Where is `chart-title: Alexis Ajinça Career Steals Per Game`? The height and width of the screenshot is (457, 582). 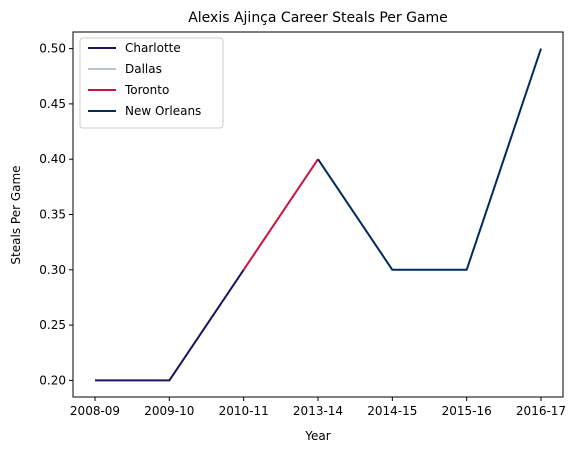 chart-title: Alexis Ajinça Career Steals Per Game is located at coordinates (318, 18).